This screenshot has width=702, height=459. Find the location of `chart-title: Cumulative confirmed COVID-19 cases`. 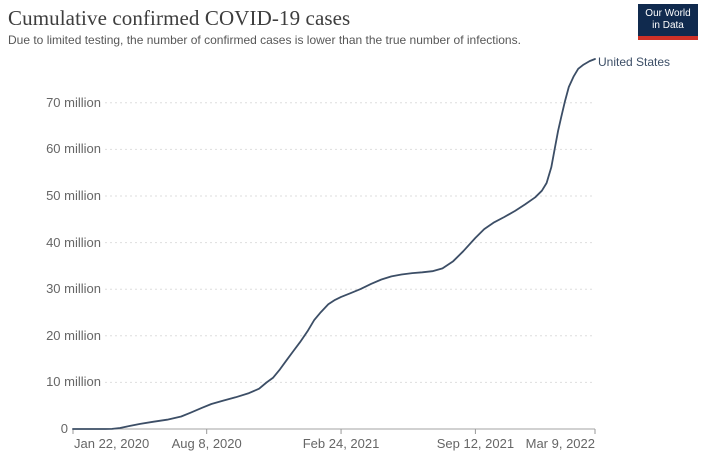

chart-title: Cumulative confirmed COVID-19 cases is located at coordinates (179, 18).